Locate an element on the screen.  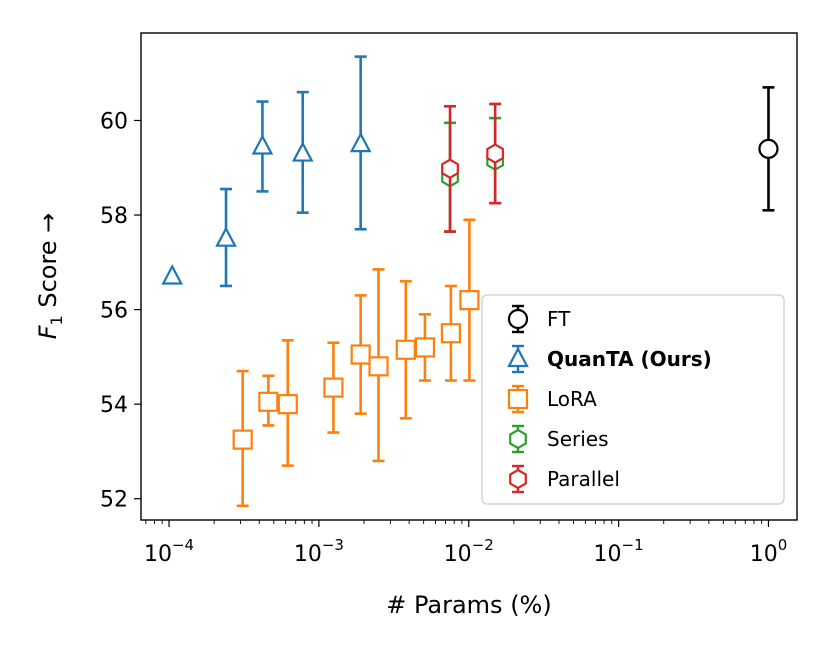
y-tick-label: 56 is located at coordinates (114, 311).